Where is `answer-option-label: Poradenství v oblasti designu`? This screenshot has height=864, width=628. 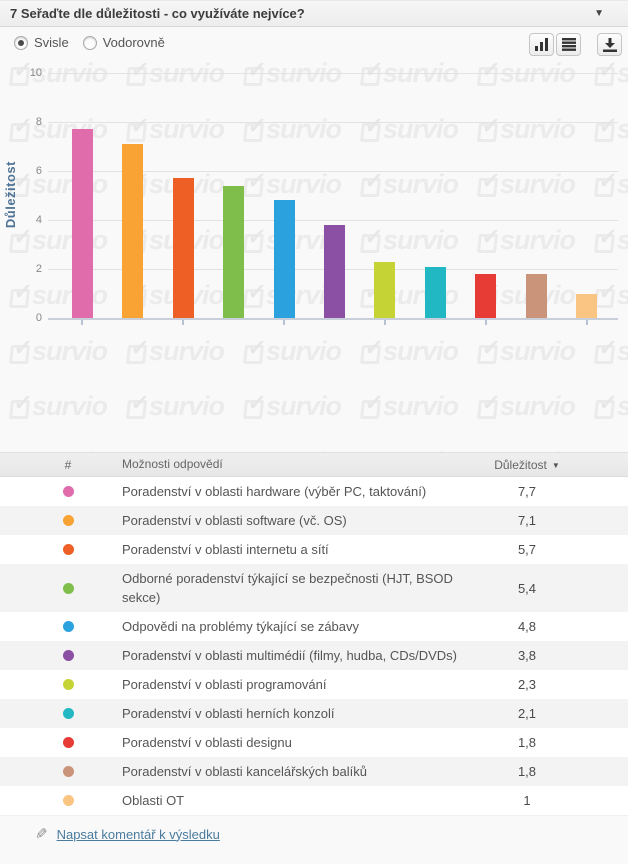 answer-option-label: Poradenství v oblasti designu is located at coordinates (207, 742).